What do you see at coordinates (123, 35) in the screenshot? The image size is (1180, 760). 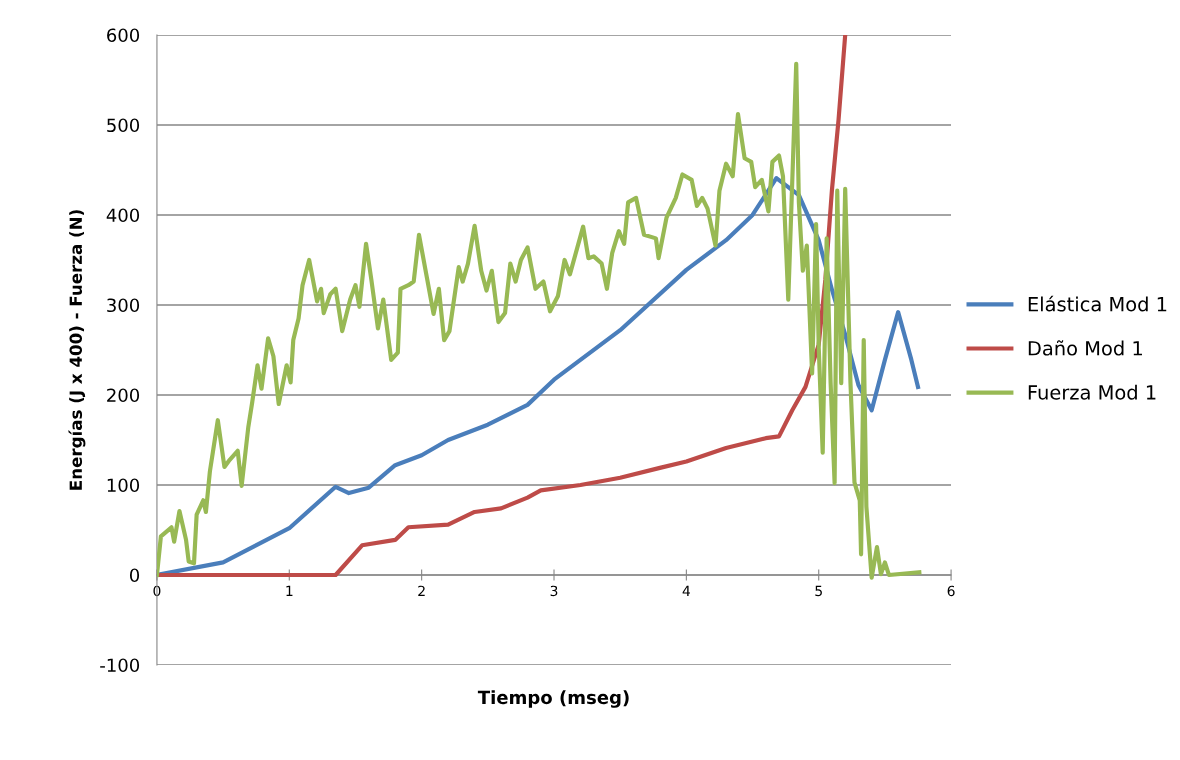 I see `y-tick-label: 600` at bounding box center [123, 35].